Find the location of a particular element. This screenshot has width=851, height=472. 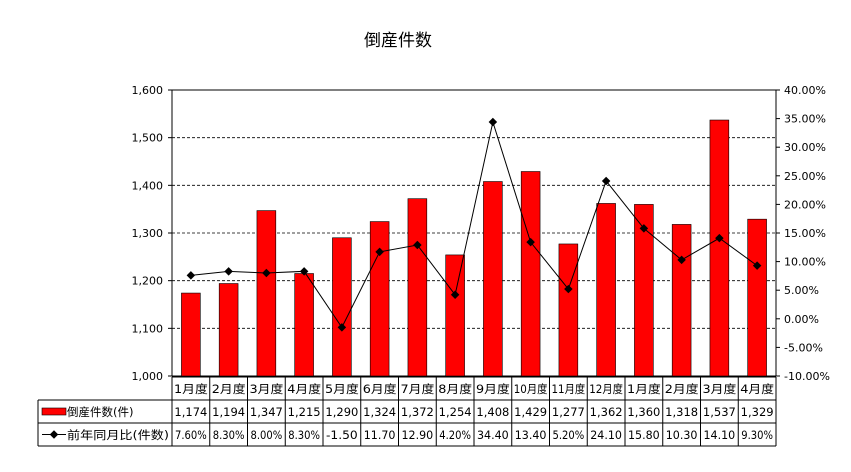

right-tick-label: 15.00% is located at coordinates (805, 233).